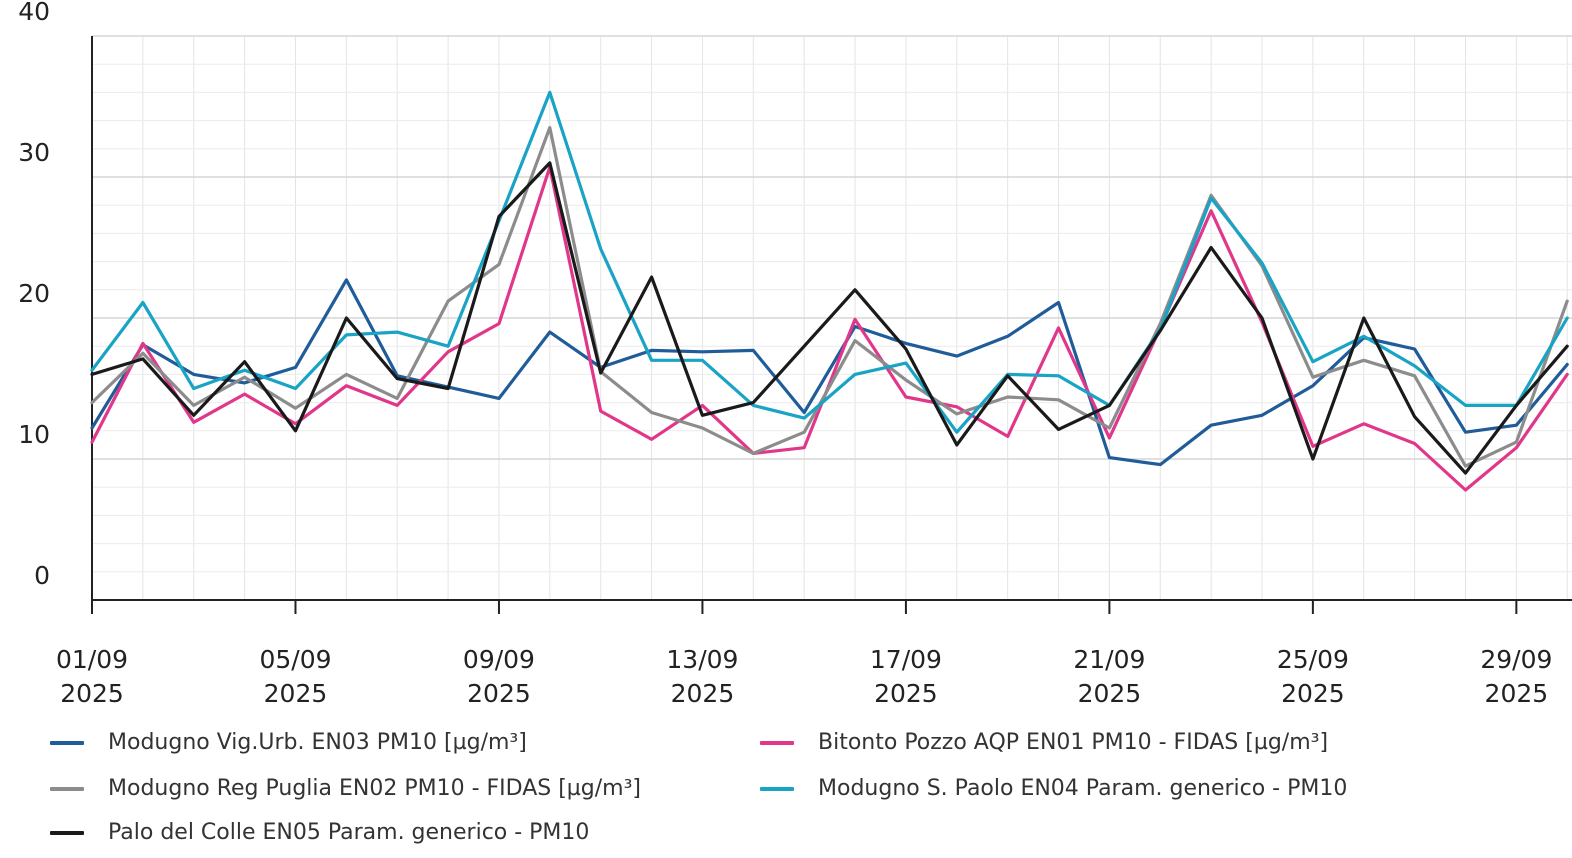  Describe the element at coordinates (34, 152) in the screenshot. I see `y-tick-label: 30` at that location.